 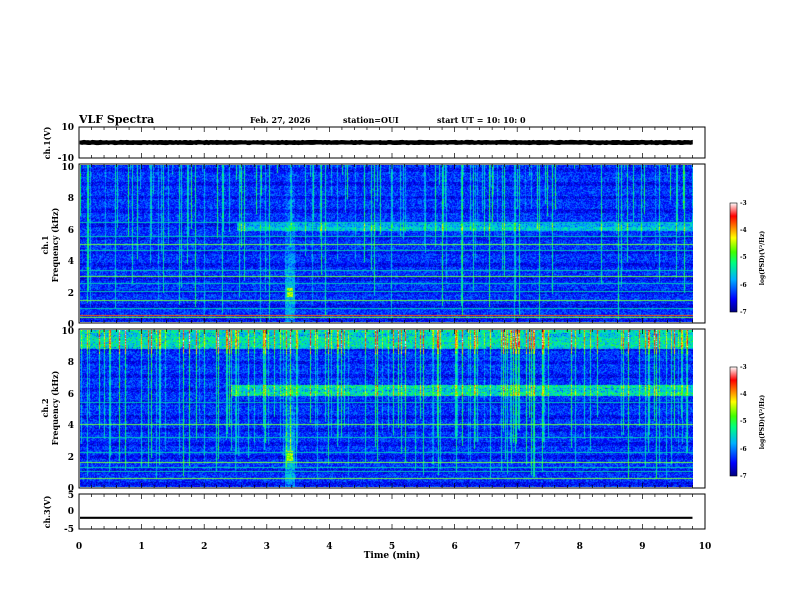 What do you see at coordinates (743, 312) in the screenshot?
I see `ch1-colorbar-tick-7: -7` at bounding box center [743, 312].